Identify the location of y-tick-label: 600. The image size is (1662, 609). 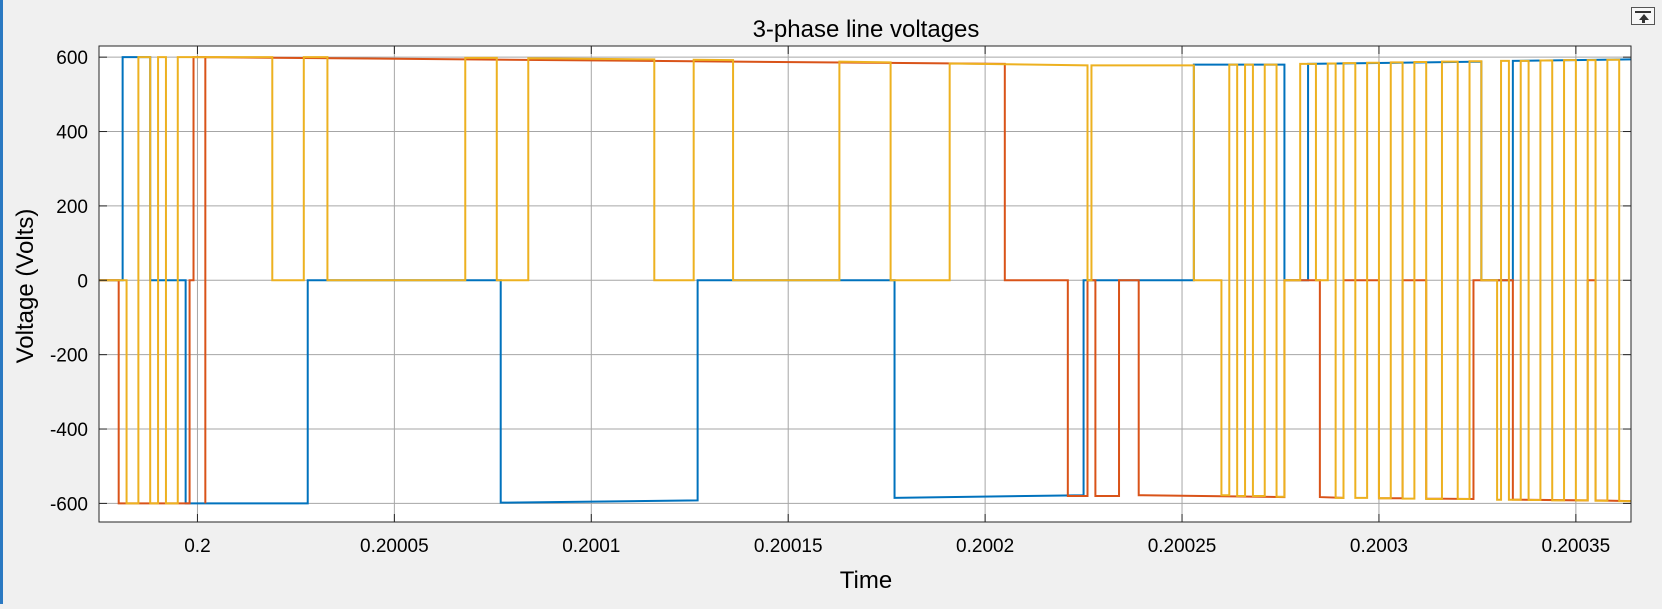
(72, 58).